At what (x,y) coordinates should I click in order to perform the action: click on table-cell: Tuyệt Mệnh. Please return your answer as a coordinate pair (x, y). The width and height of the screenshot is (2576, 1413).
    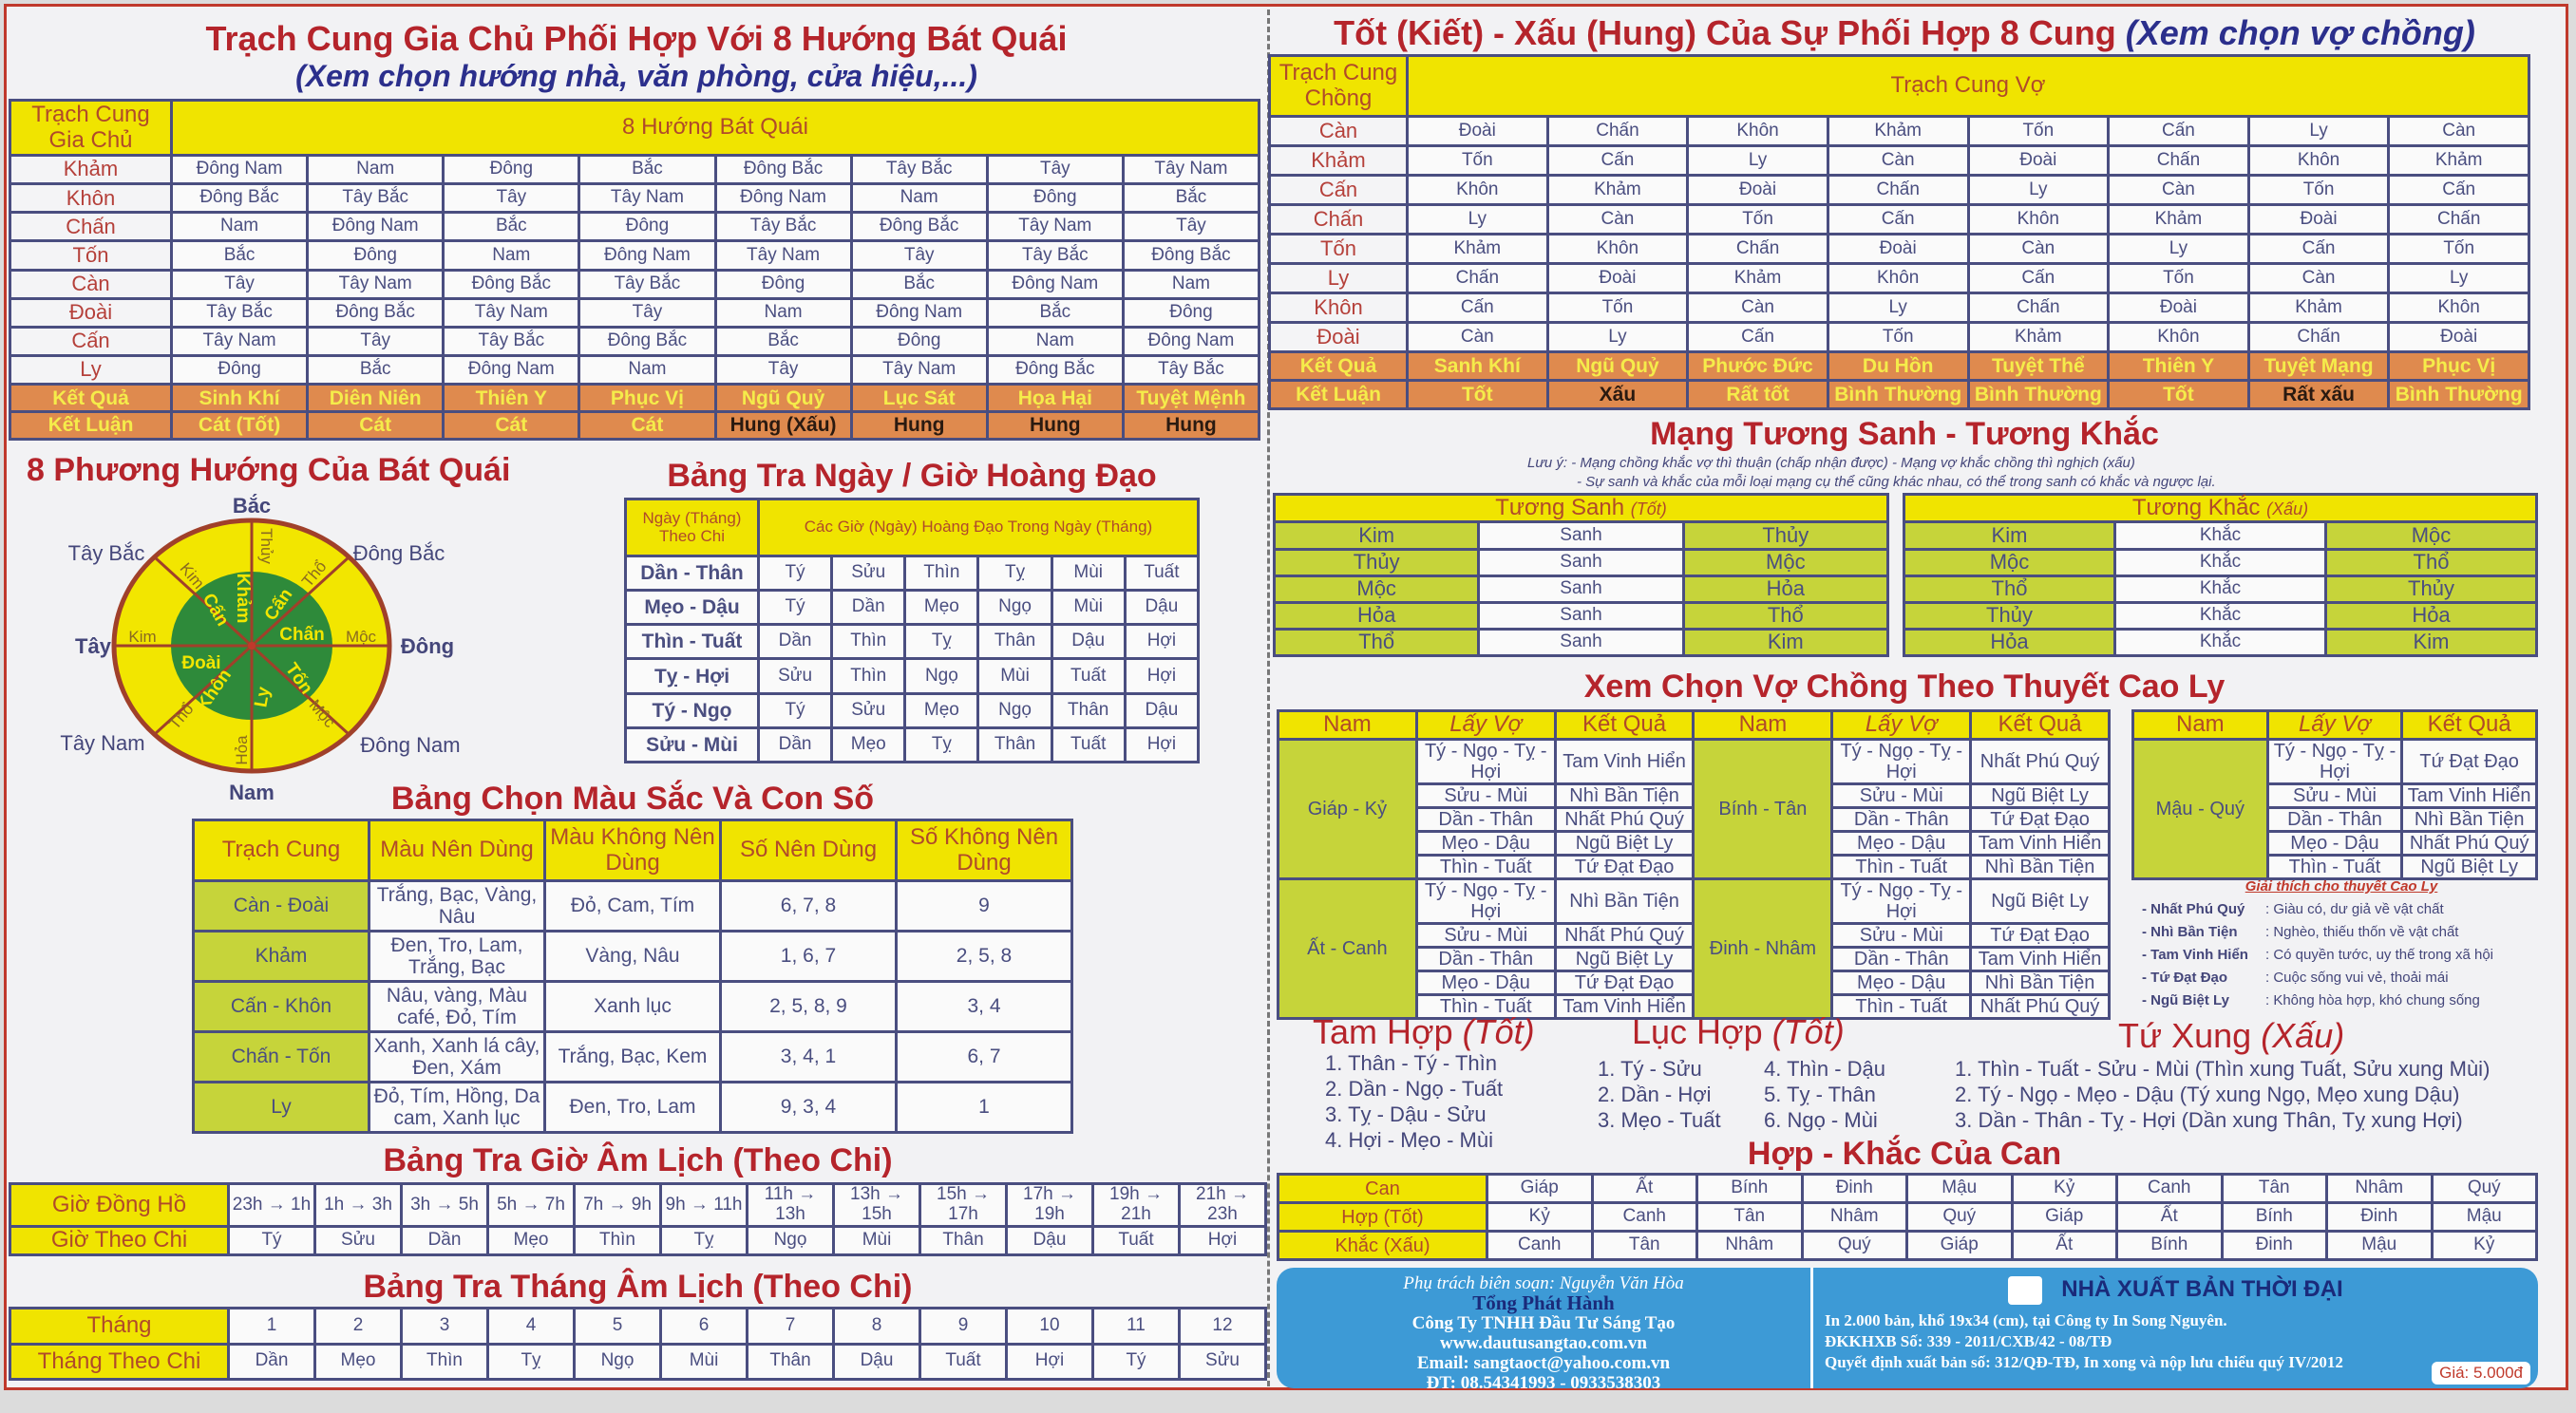
    Looking at the image, I should click on (1191, 398).